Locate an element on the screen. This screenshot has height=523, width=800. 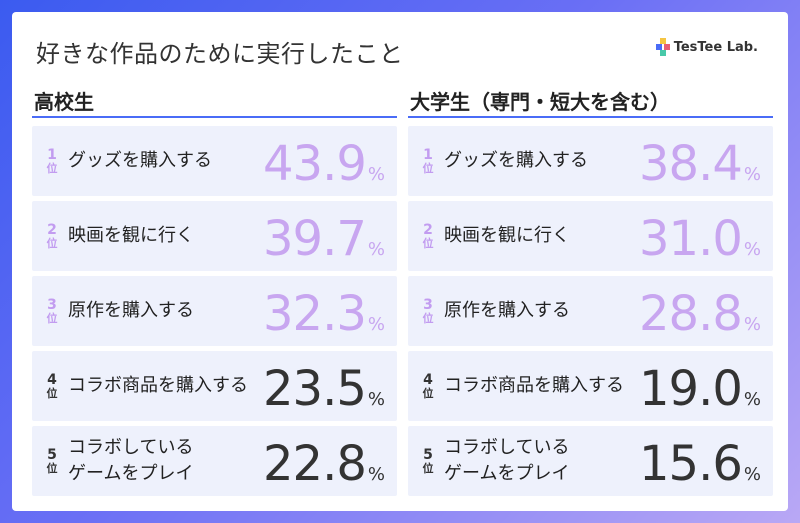
row-value: 39.7 is located at coordinates (315, 239).